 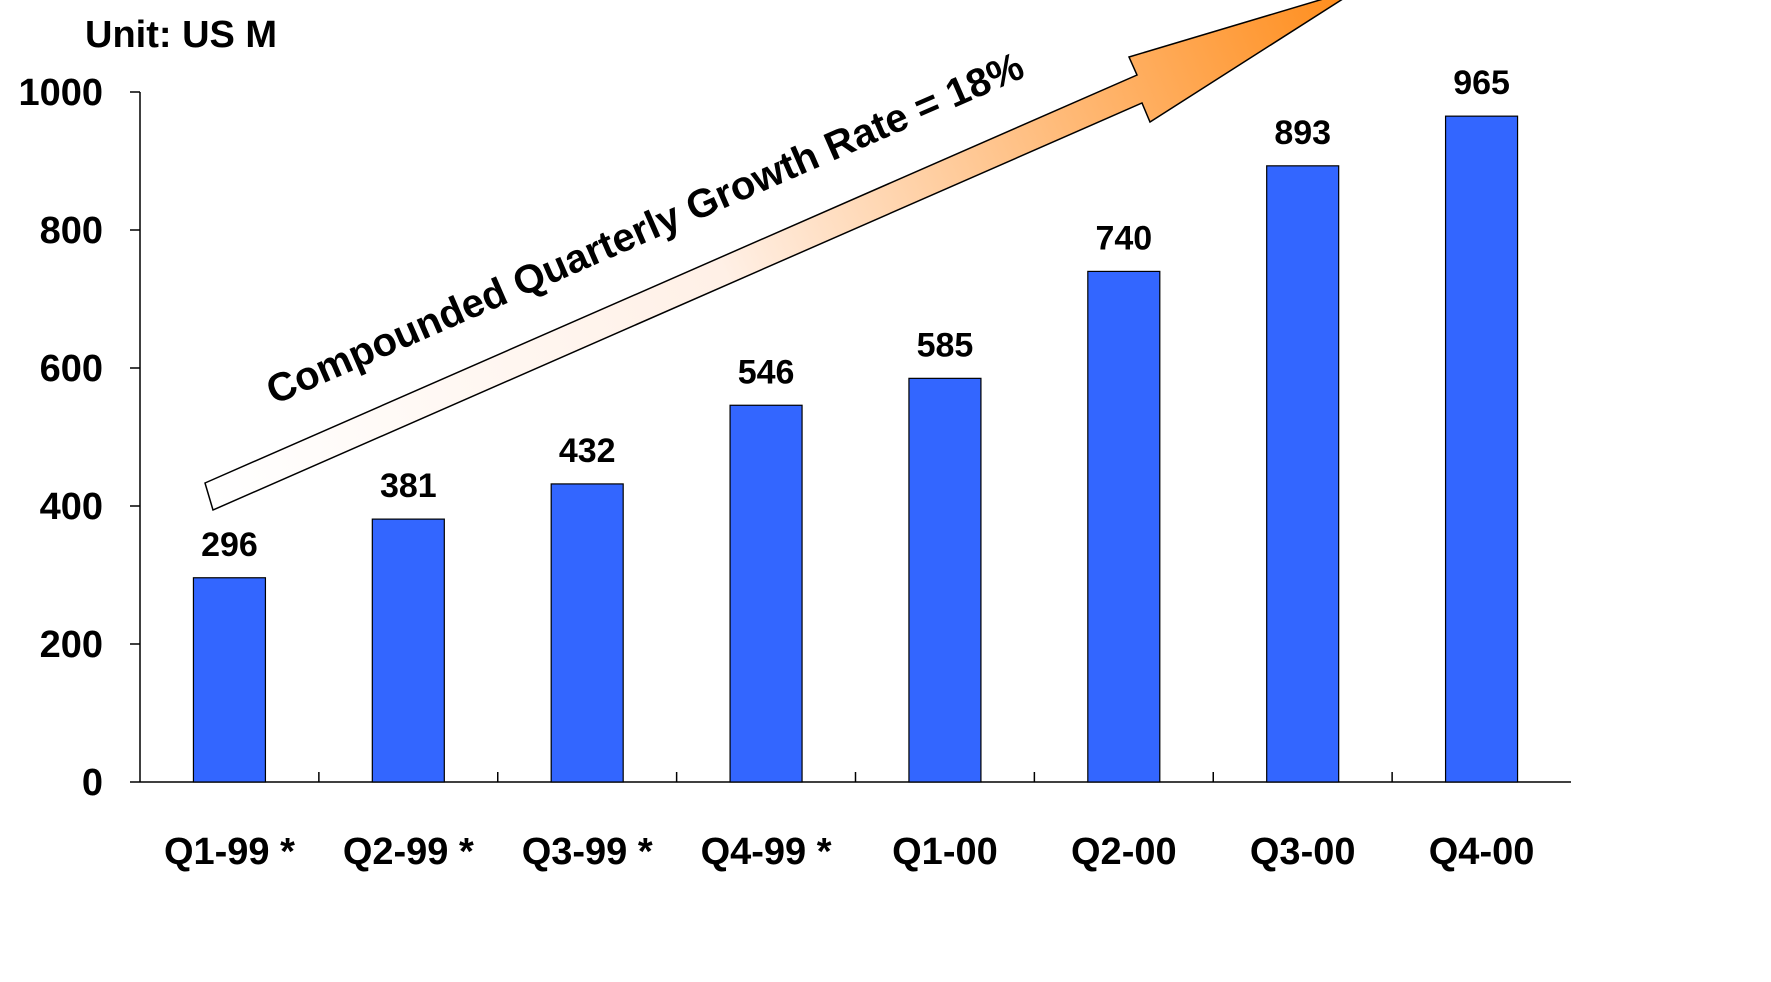 What do you see at coordinates (855, 777) in the screenshot?
I see `x-axis` at bounding box center [855, 777].